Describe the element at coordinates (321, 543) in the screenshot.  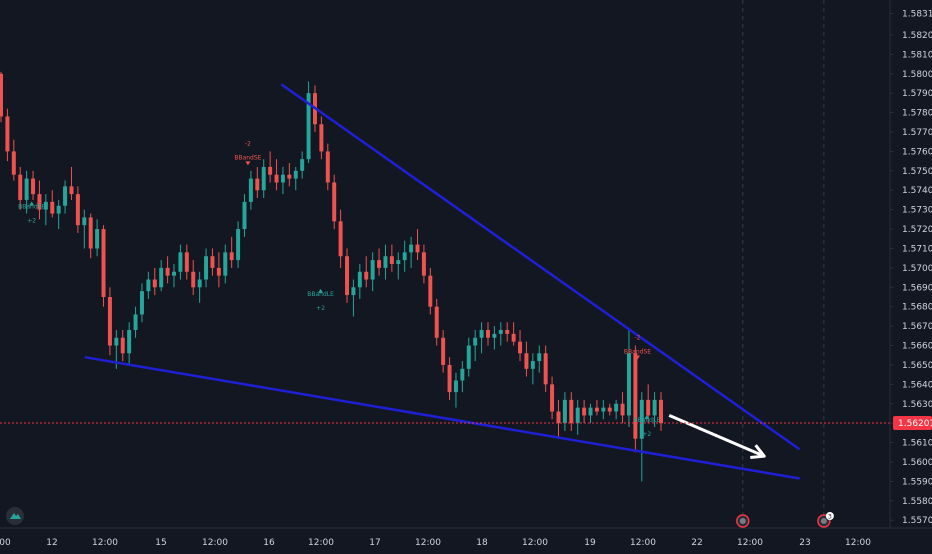
I see `time-tick-label: 12:00` at that location.